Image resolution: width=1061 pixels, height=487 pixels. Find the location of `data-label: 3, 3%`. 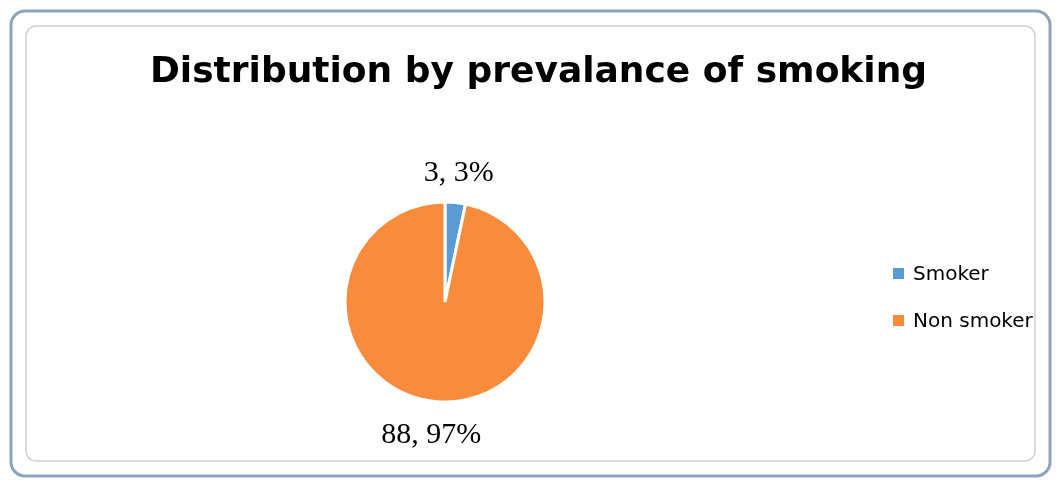

data-label: 3, 3% is located at coordinates (458, 170).